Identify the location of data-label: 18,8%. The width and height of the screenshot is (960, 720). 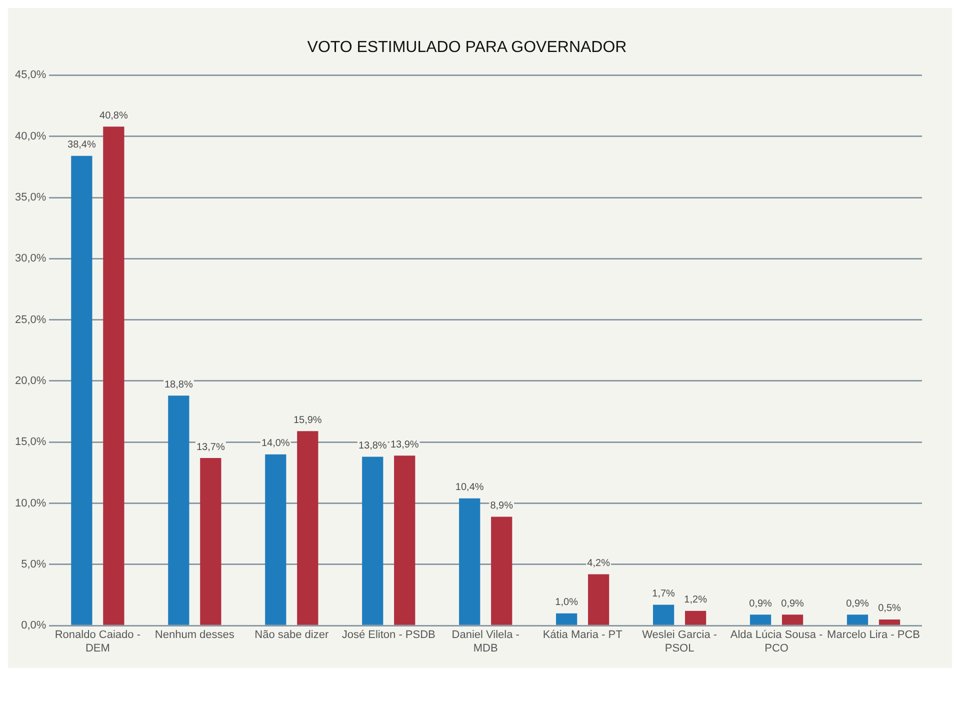
(178, 384).